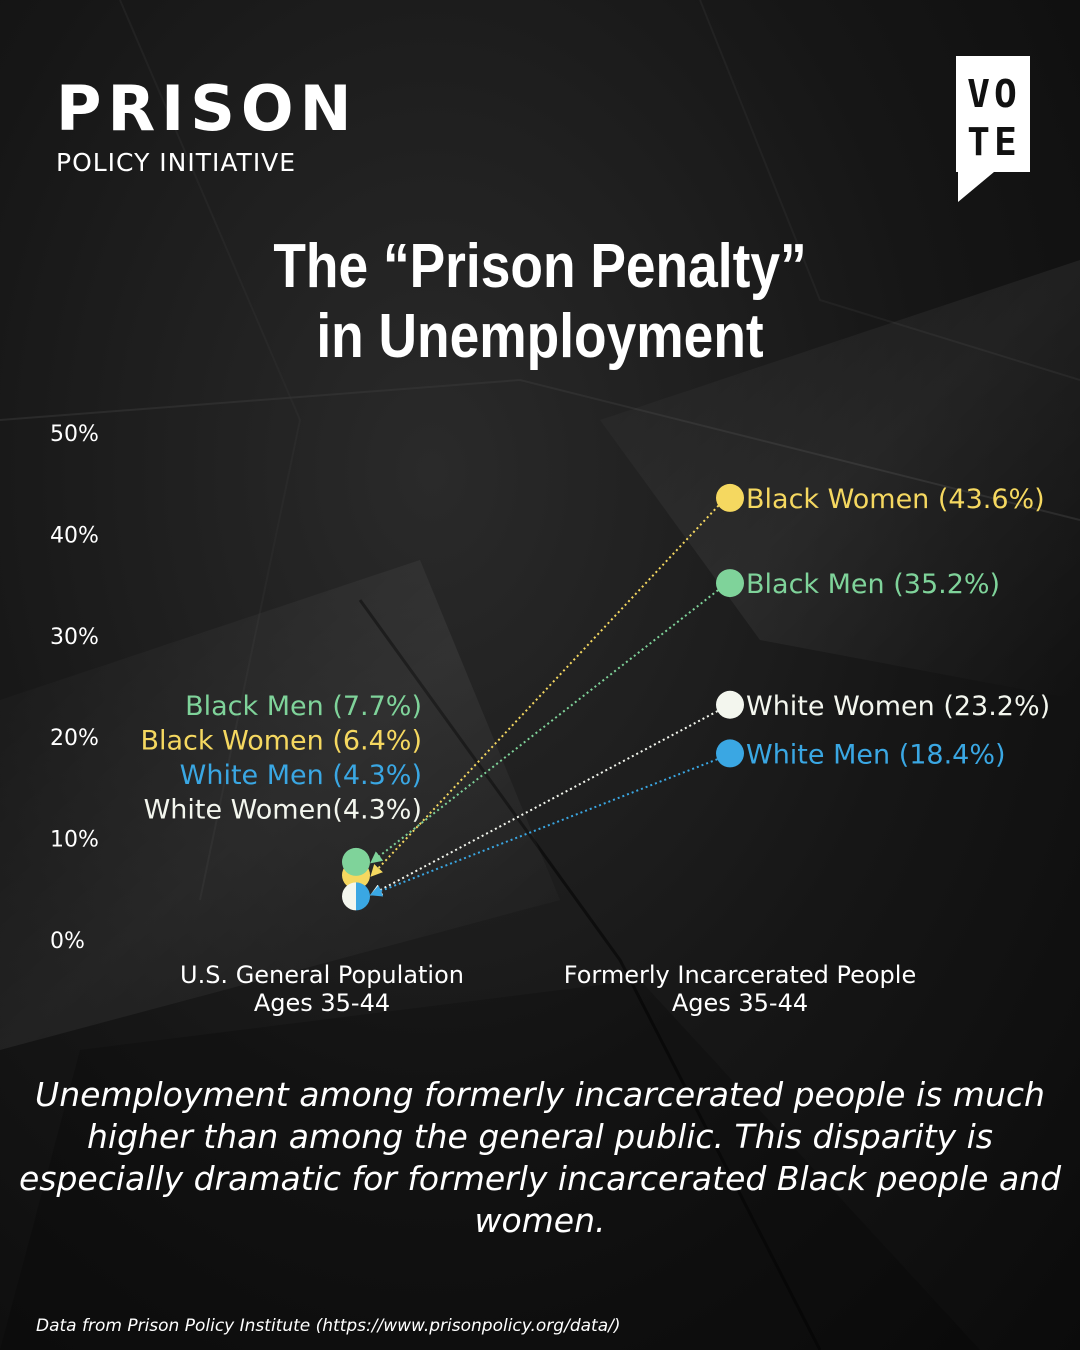 The width and height of the screenshot is (1080, 1350). I want to click on title-line-2: in Unemployment, so click(540, 336).